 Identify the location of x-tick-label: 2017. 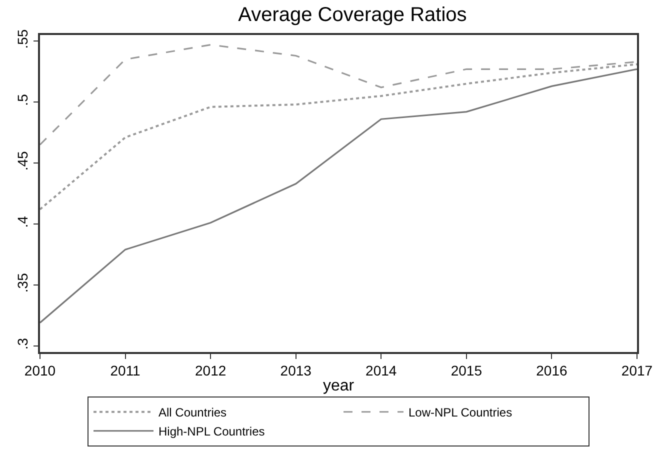
(637, 370).